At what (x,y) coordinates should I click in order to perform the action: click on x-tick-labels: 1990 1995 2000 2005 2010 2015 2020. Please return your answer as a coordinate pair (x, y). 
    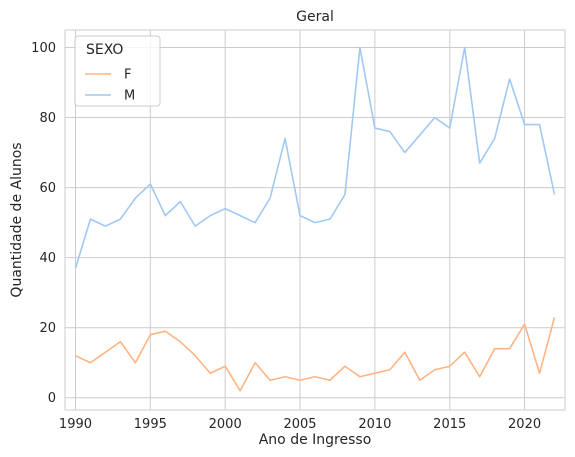
    Looking at the image, I should click on (300, 424).